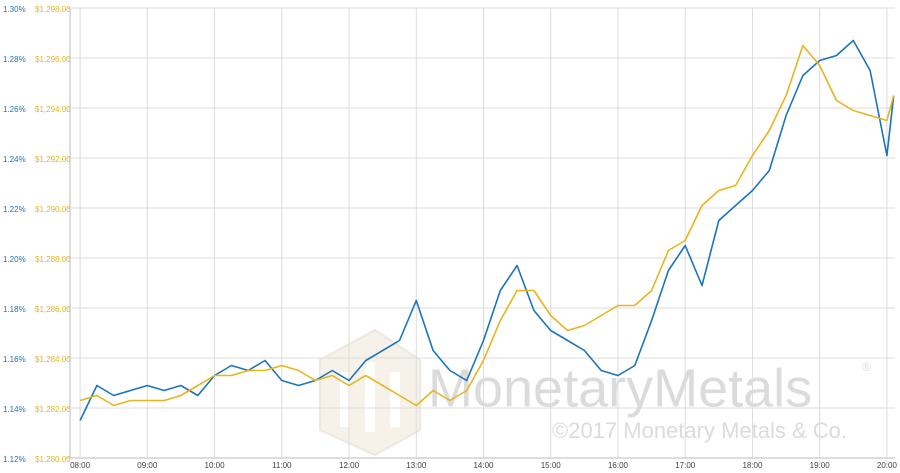 The height and width of the screenshot is (473, 900). What do you see at coordinates (282, 465) in the screenshot?
I see `x-tick-label: 11:00` at bounding box center [282, 465].